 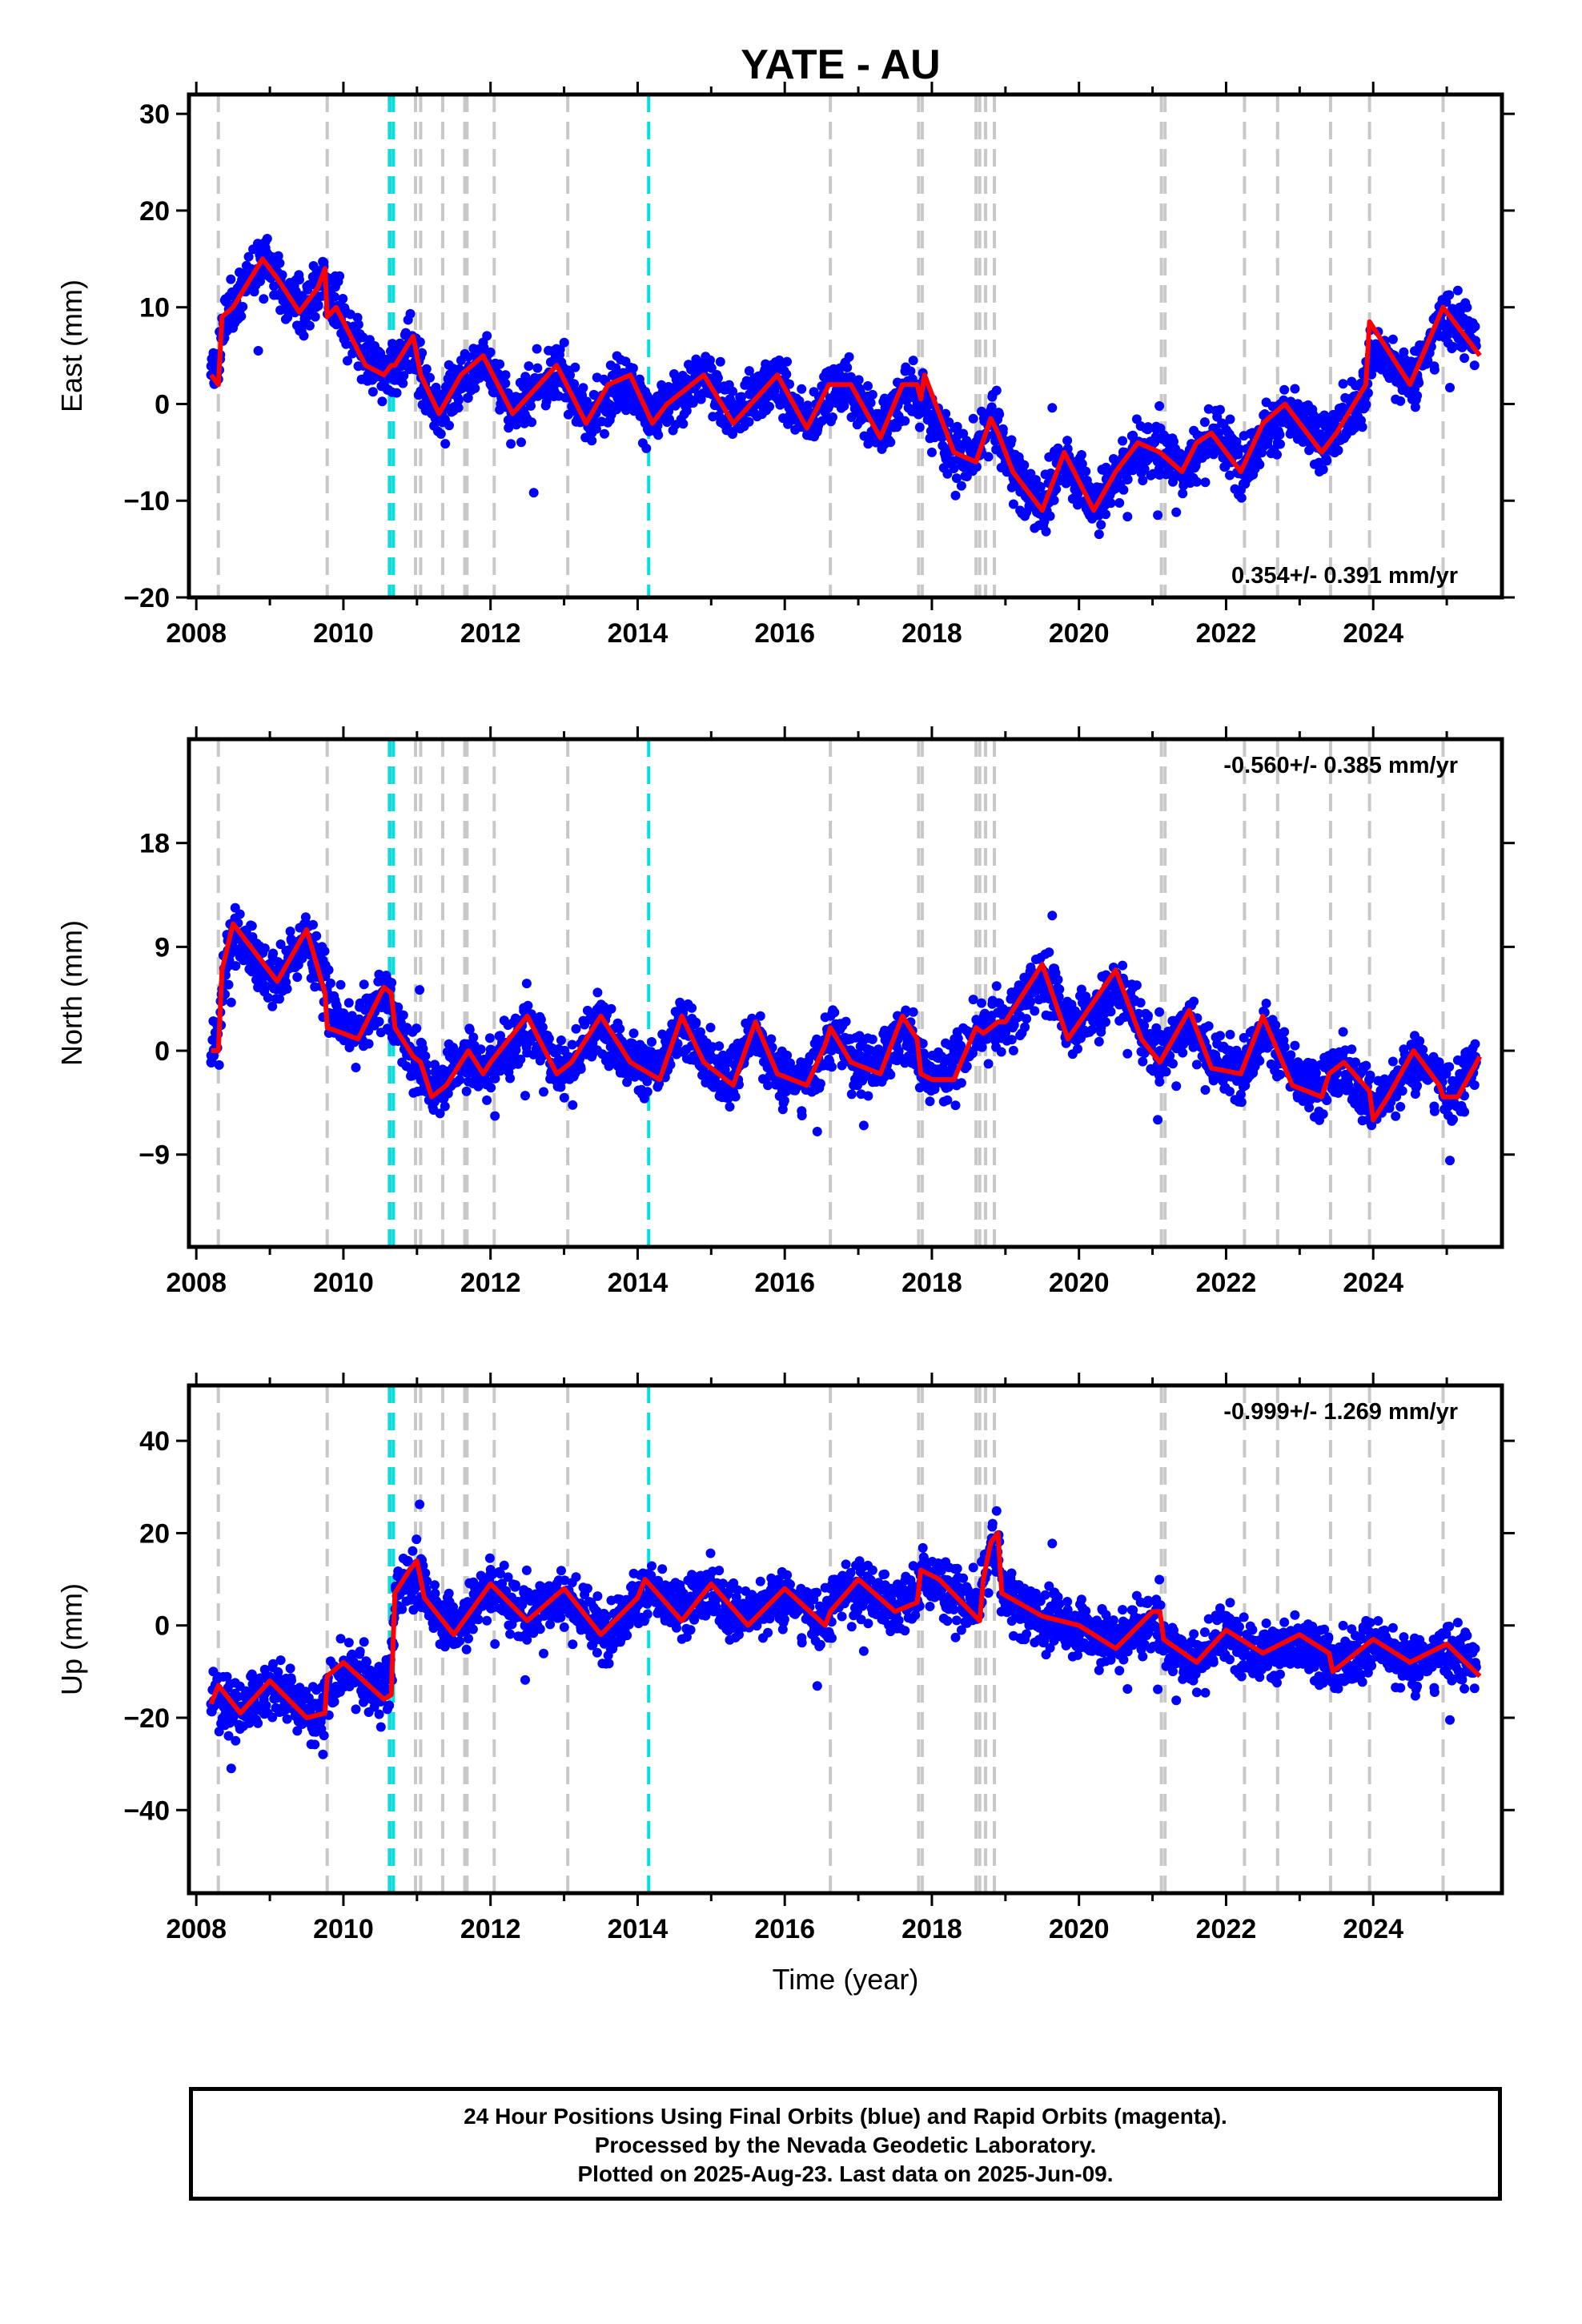 What do you see at coordinates (154, 308) in the screenshot?
I see `y-tick-label: 10` at bounding box center [154, 308].